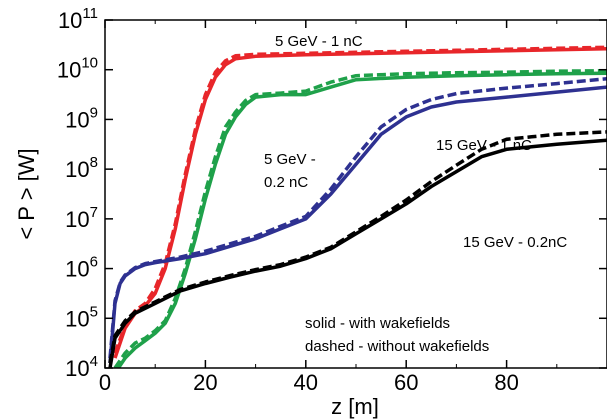 The height and width of the screenshot is (419, 607). I want to click on x-tick-label: 40, so click(306, 382).